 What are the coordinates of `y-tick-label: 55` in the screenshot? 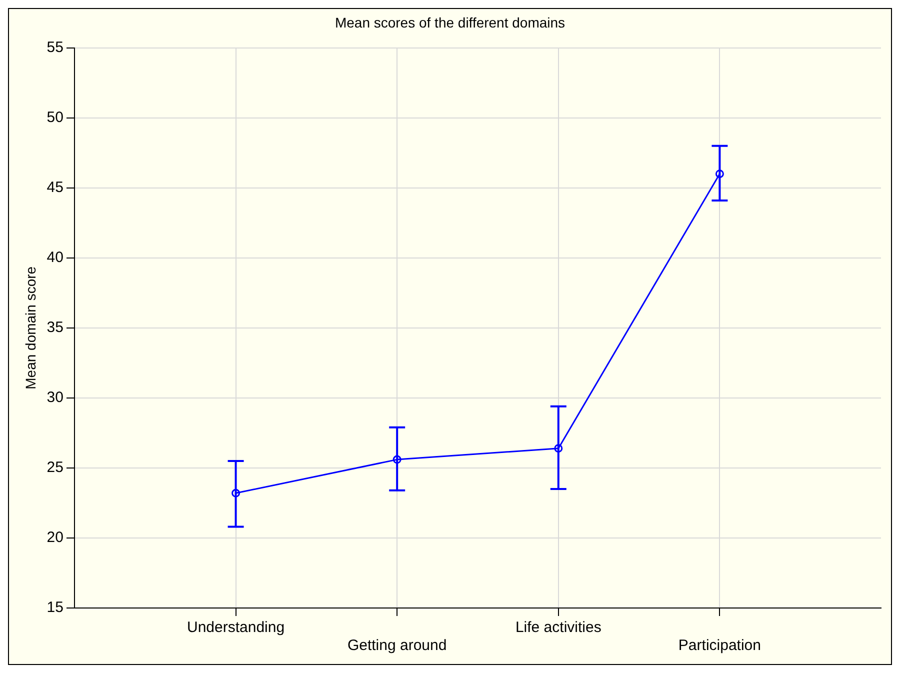 It's located at (55, 47).